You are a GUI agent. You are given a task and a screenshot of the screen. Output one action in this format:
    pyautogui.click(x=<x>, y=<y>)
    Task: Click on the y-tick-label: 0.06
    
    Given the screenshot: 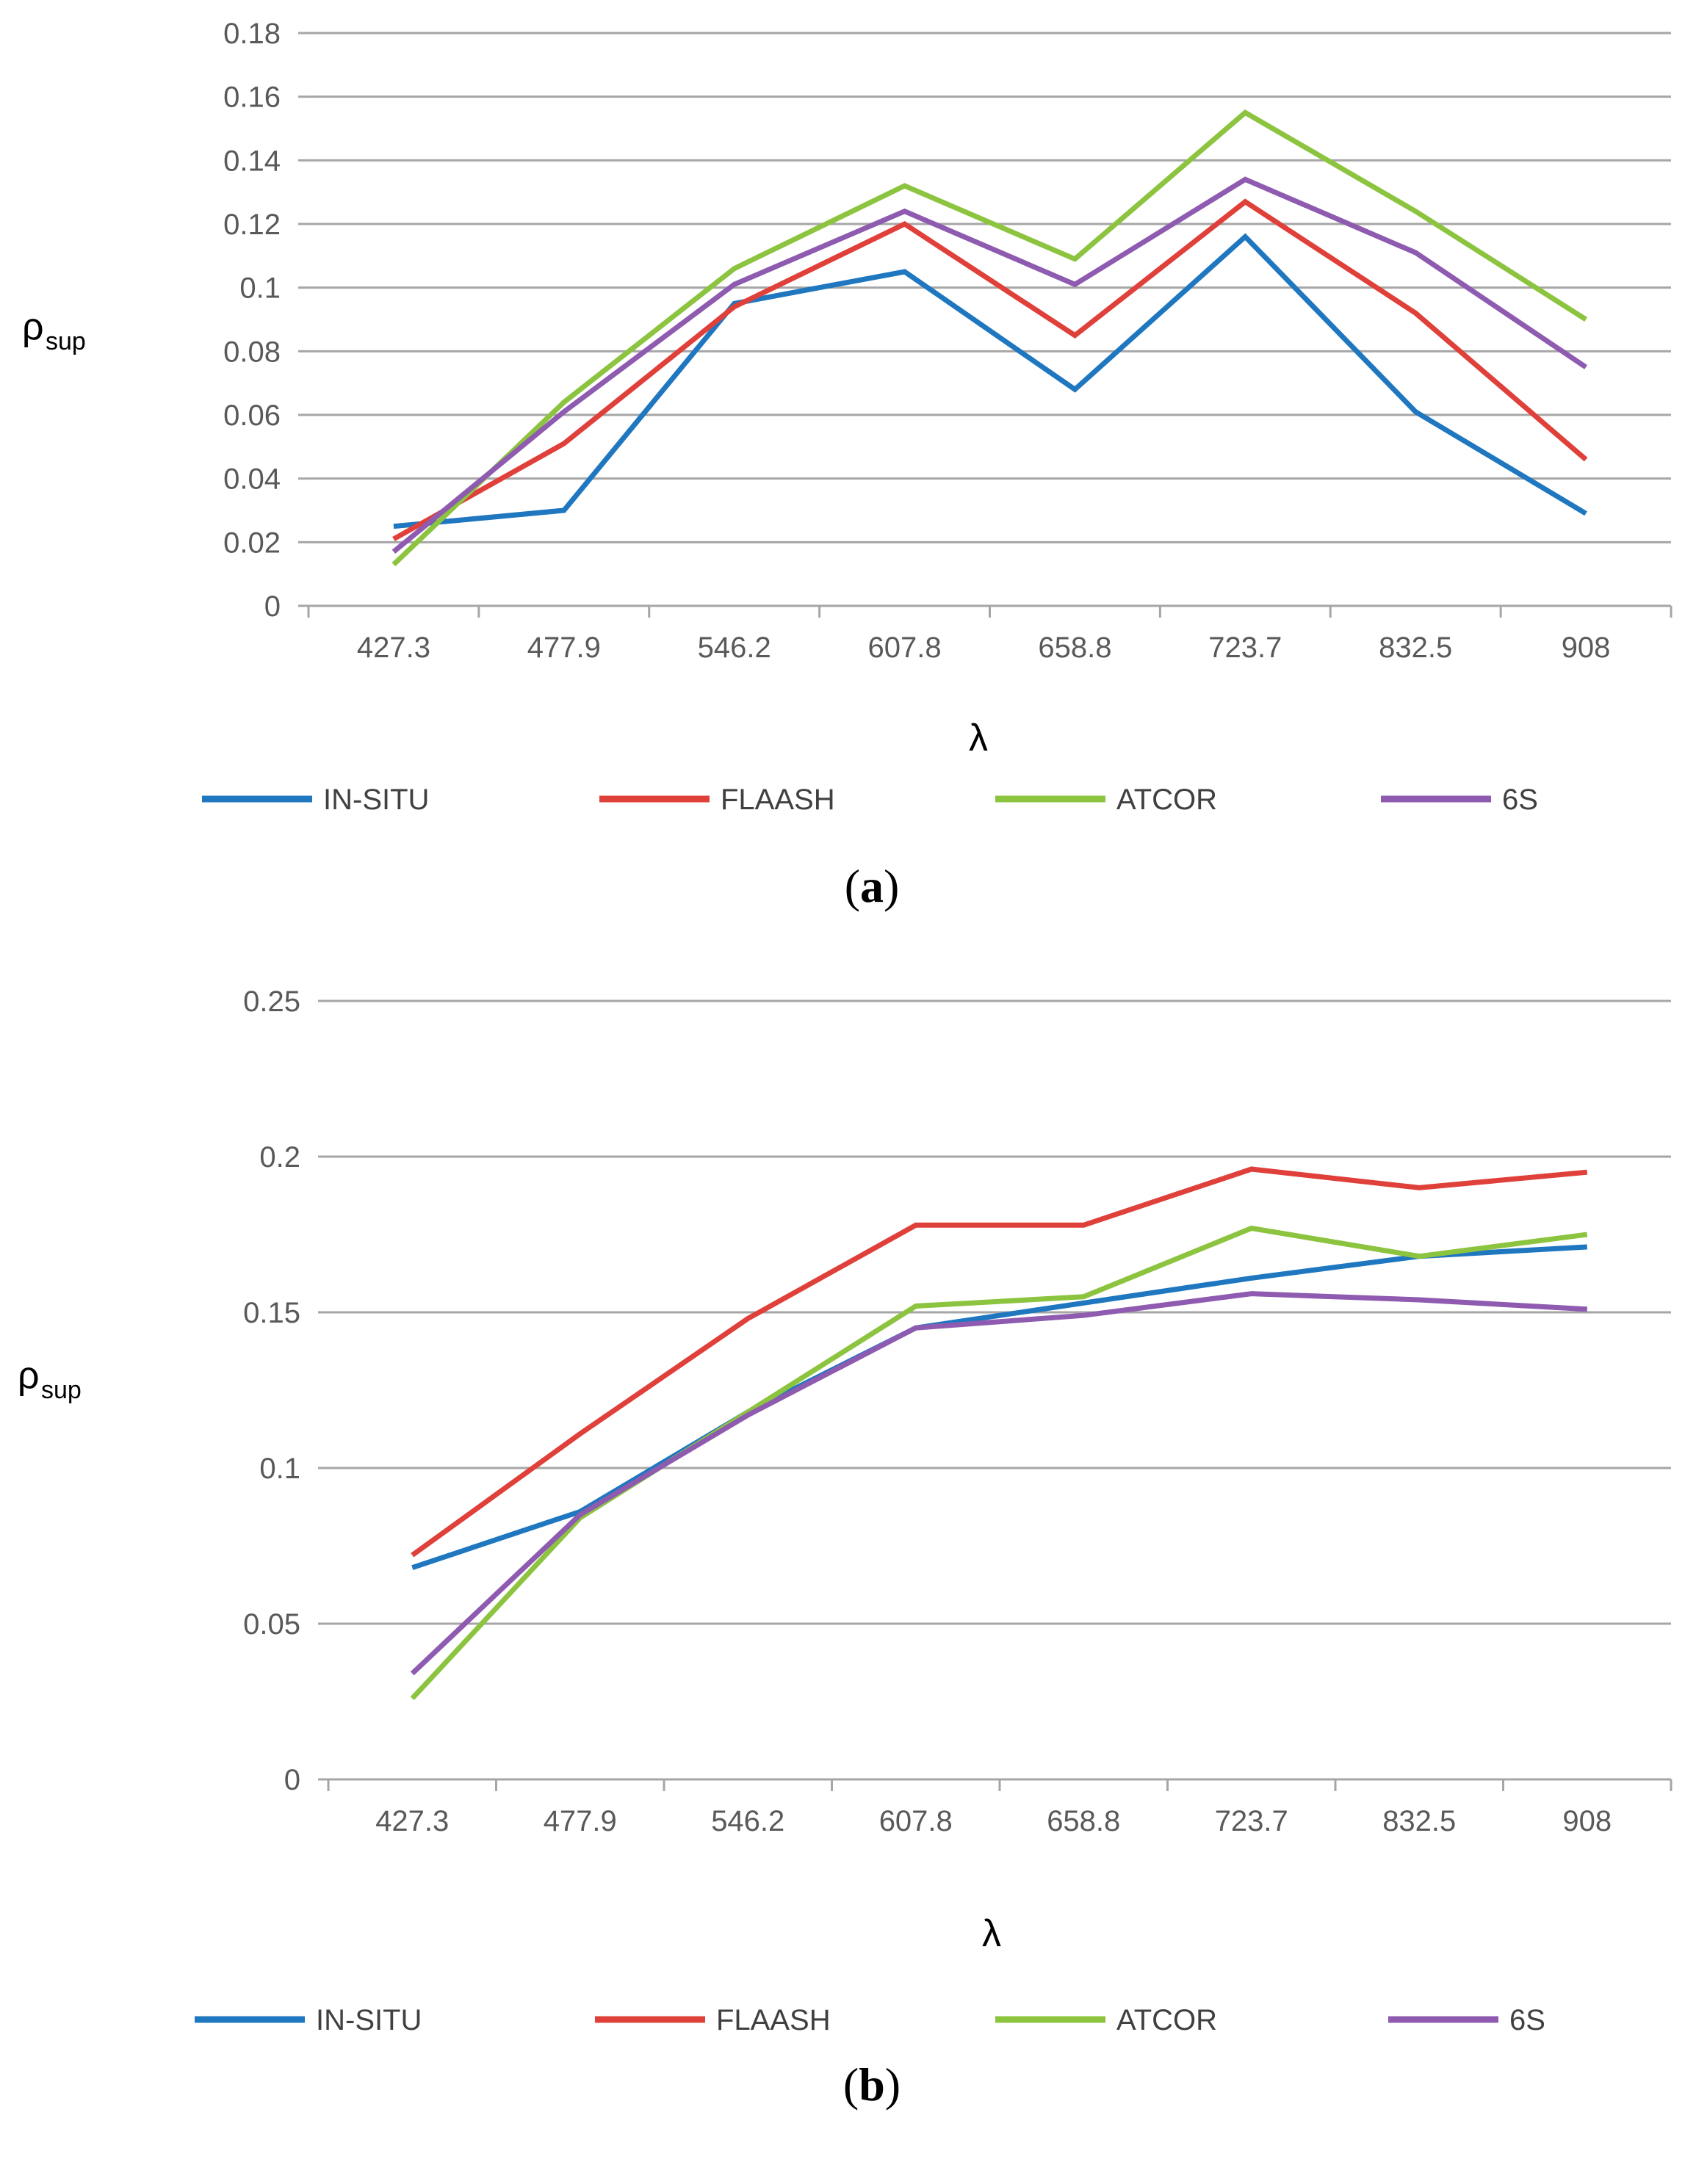 What is the action you would take?
    pyautogui.click(x=252, y=415)
    